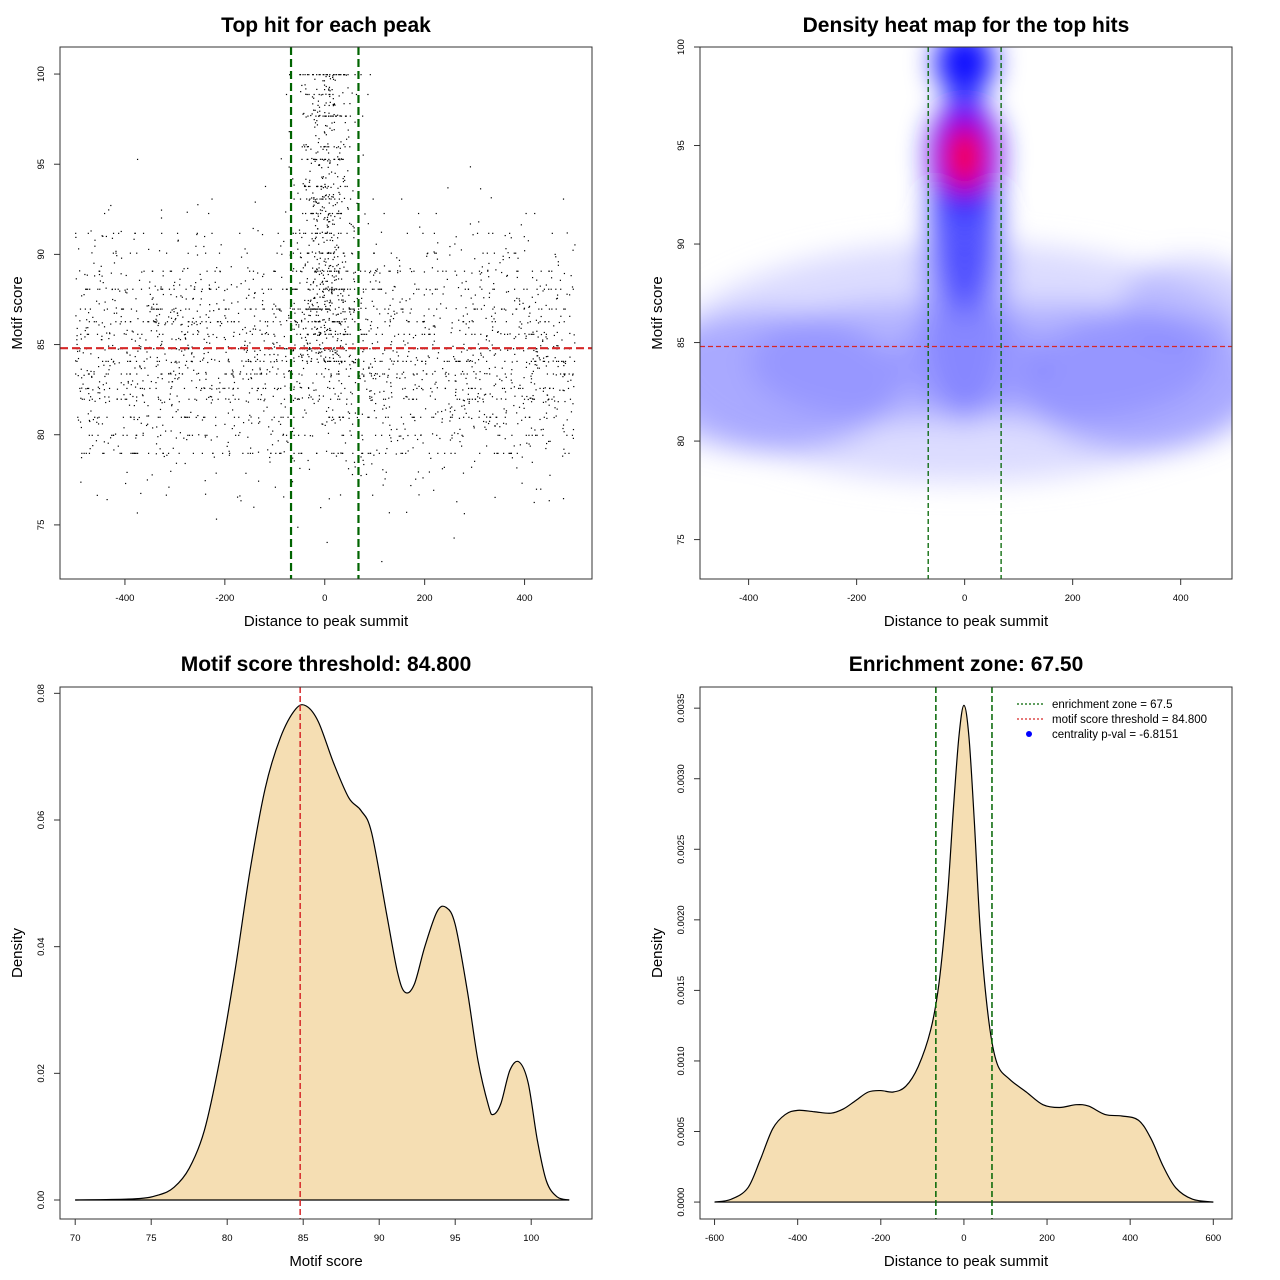  Describe the element at coordinates (880, 1238) in the screenshot. I see `x-tick-label: -200` at that location.